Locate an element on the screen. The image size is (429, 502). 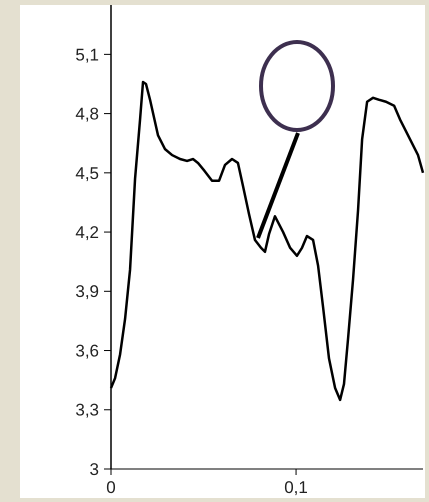
x-tick-label: 0 is located at coordinates (111, 487).